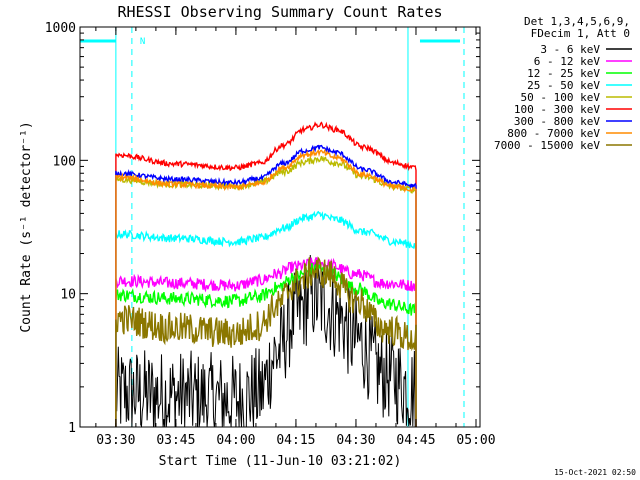 The width and height of the screenshot is (640, 480). What do you see at coordinates (563, 73) in the screenshot?
I see `legend-label: 12 - 25 keV` at bounding box center [563, 73].